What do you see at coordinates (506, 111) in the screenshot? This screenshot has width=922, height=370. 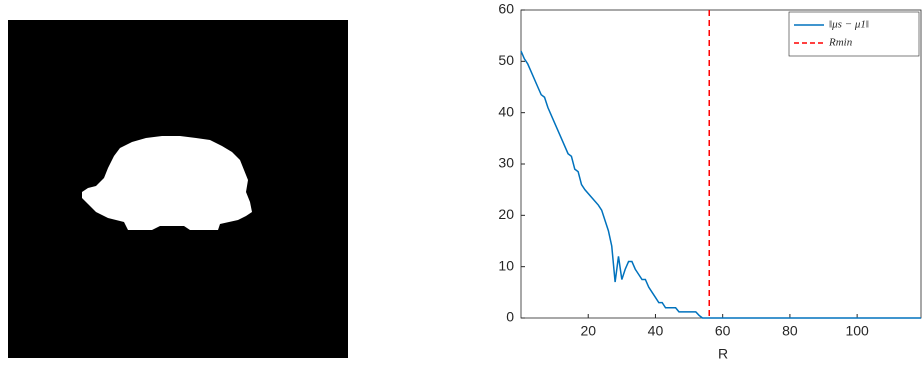 I see `y-tick-label: 40` at bounding box center [506, 111].